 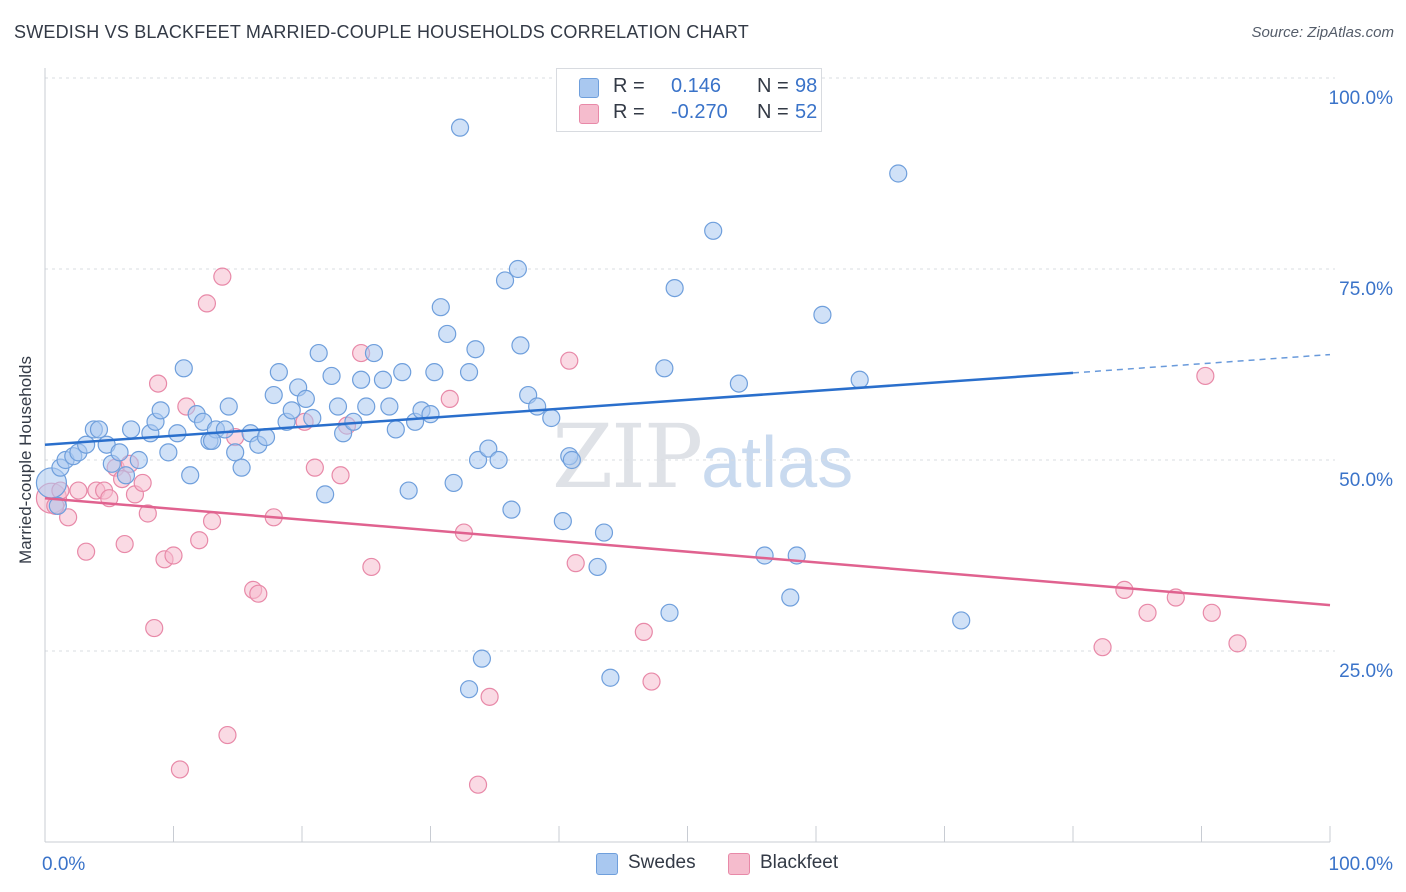 I want to click on y-tick-label: 50.0%, so click(x=1366, y=480).